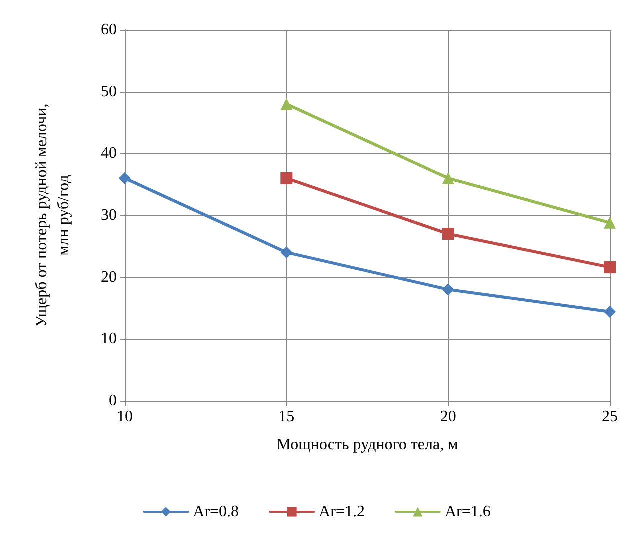  What do you see at coordinates (109, 339) in the screenshot?
I see `y-tick-label: 10` at bounding box center [109, 339].